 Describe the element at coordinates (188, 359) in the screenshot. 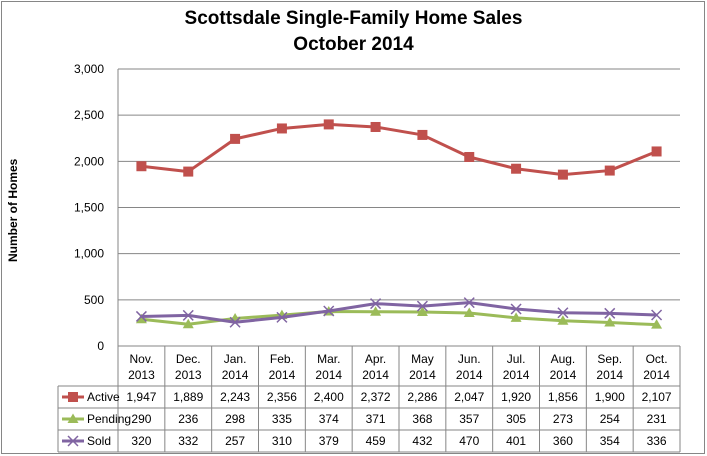

I see `x-tick-label-month: Dec.` at that location.